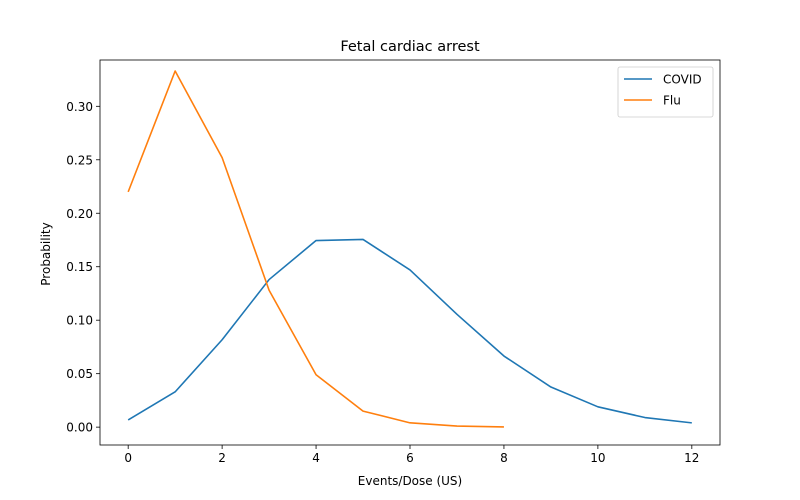  What do you see at coordinates (682, 80) in the screenshot?
I see `legend-label: COVID` at bounding box center [682, 80].